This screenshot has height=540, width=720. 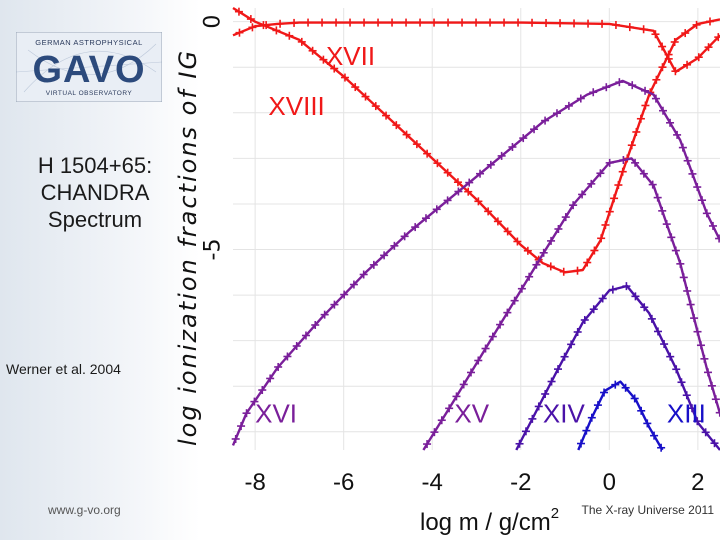 I want to click on footer-event: The X-ray Universe 2011, so click(x=647, y=510).